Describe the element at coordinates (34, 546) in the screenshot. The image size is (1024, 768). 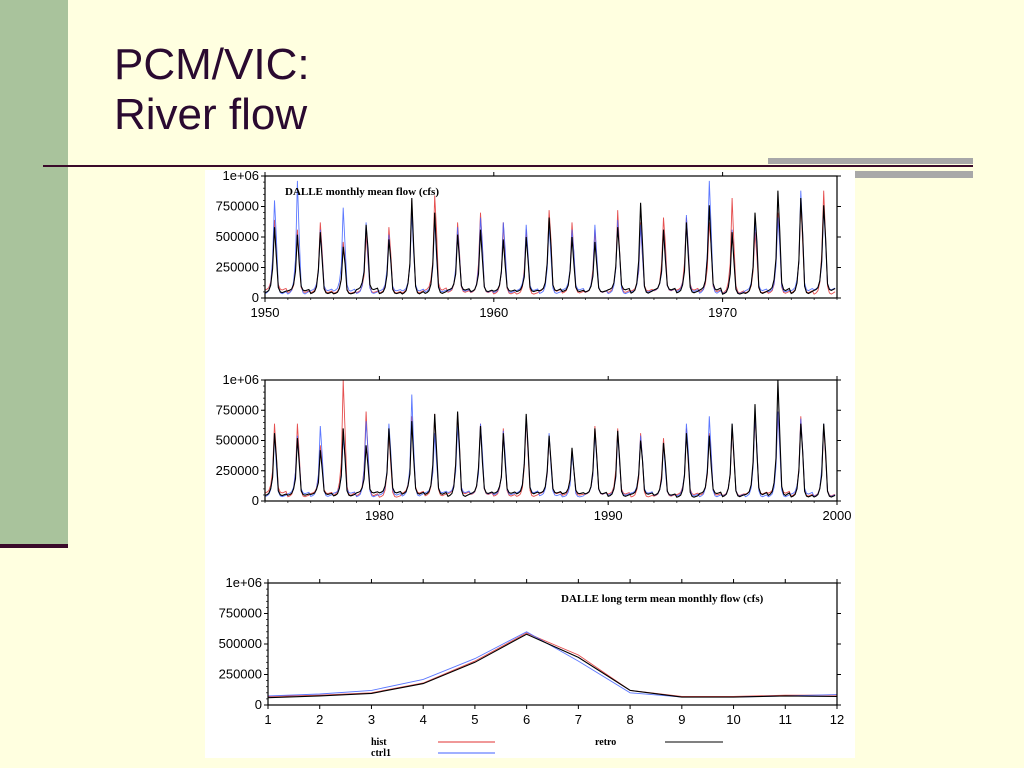
I see `sidebar-rule` at that location.